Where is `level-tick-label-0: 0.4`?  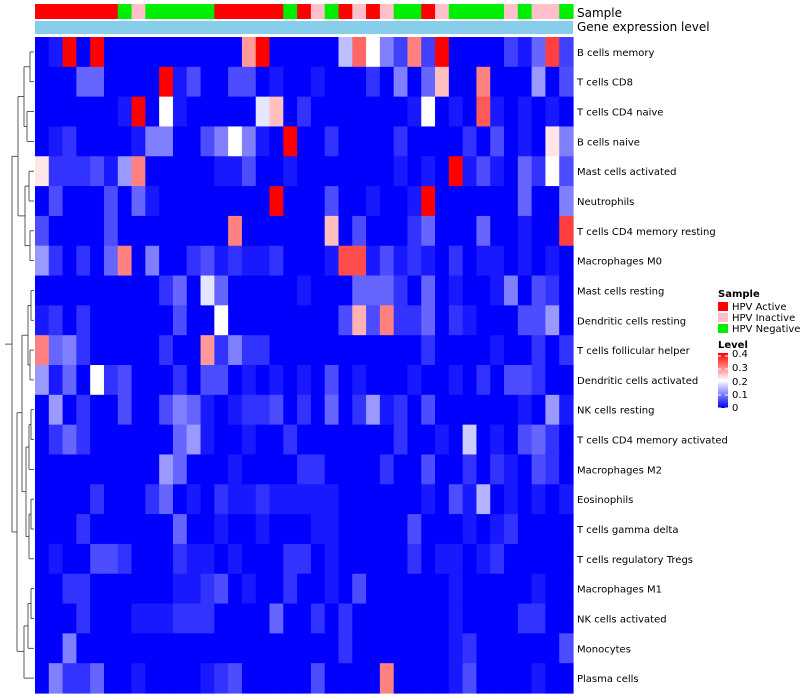 level-tick-label-0: 0.4 is located at coordinates (740, 354).